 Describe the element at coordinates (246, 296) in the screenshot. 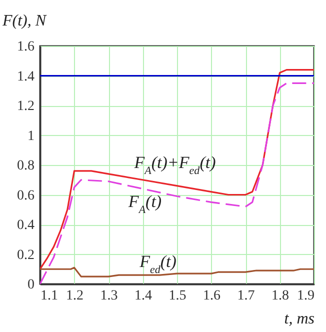

I see `x-tick-label: 1.7` at that location.